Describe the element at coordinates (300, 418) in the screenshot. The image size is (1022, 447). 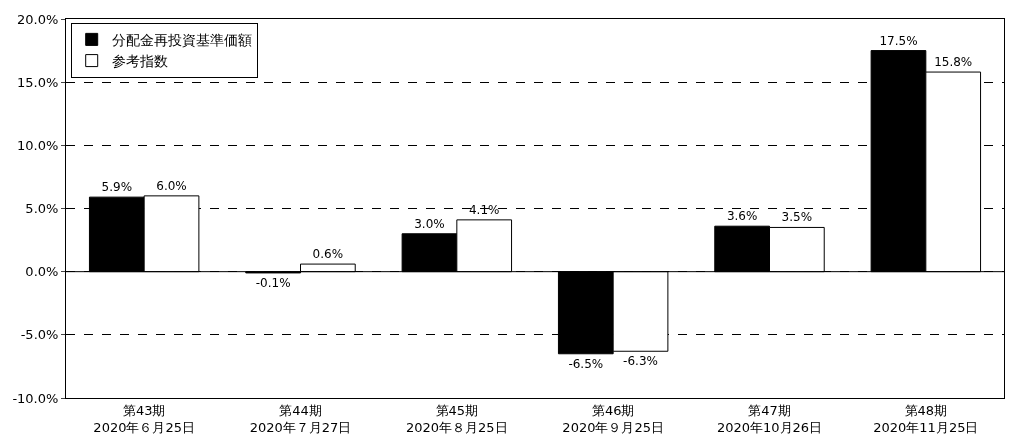
I see `x-tick-label: 第44期 2020年７月27日` at that location.